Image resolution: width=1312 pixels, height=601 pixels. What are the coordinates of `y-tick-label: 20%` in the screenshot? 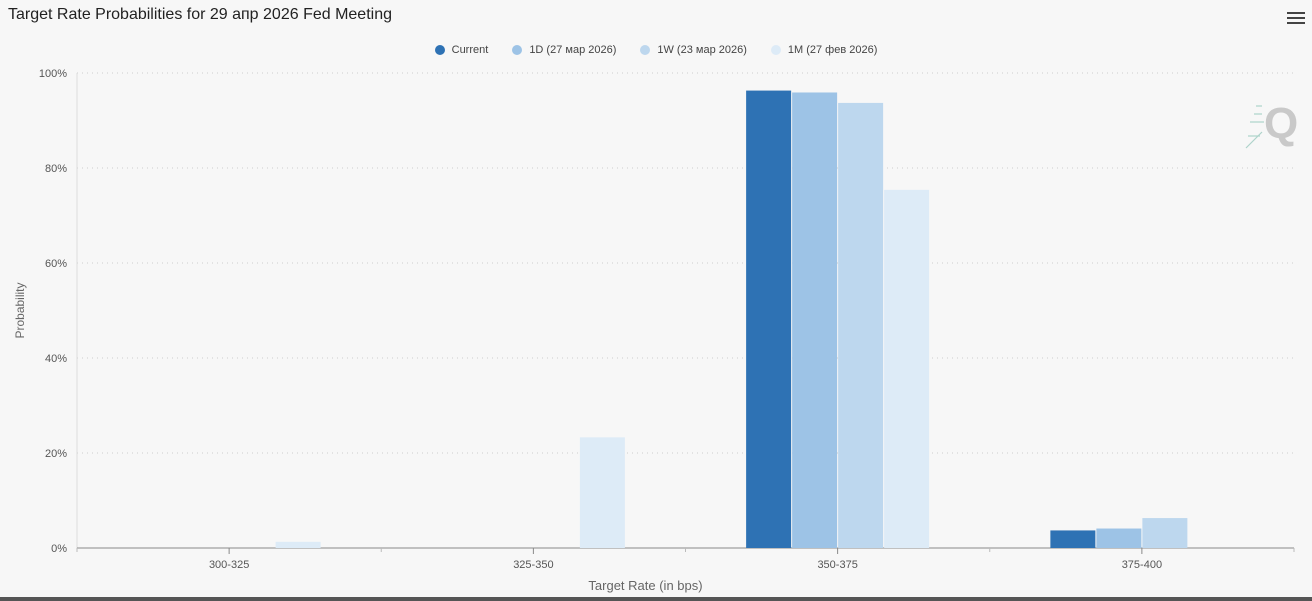 It's located at (56, 454).